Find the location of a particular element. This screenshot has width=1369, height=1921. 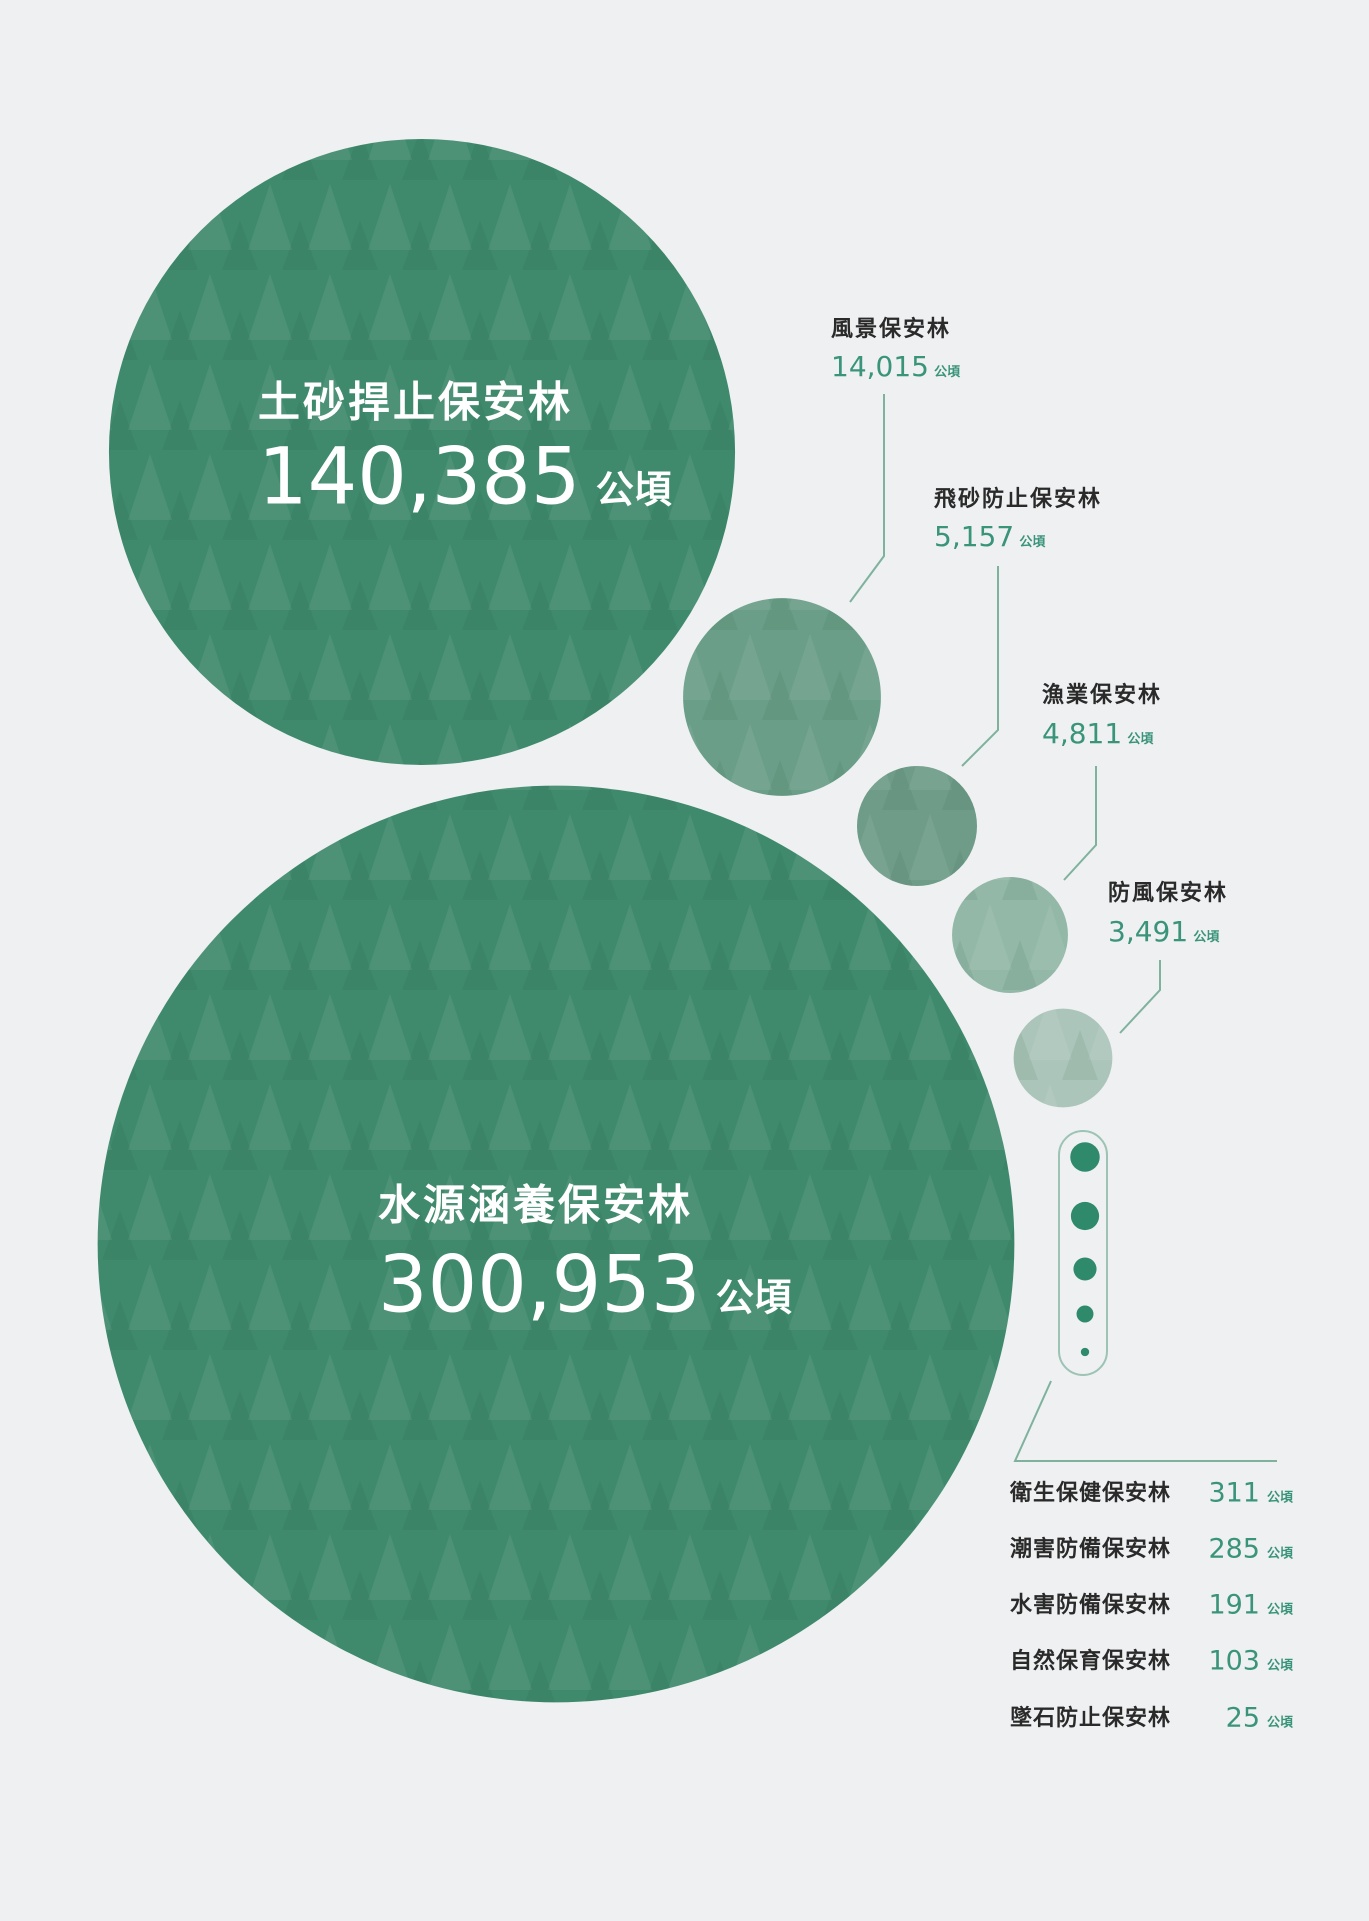

category-label: 自然保育保安林 is located at coordinates (1090, 1661).